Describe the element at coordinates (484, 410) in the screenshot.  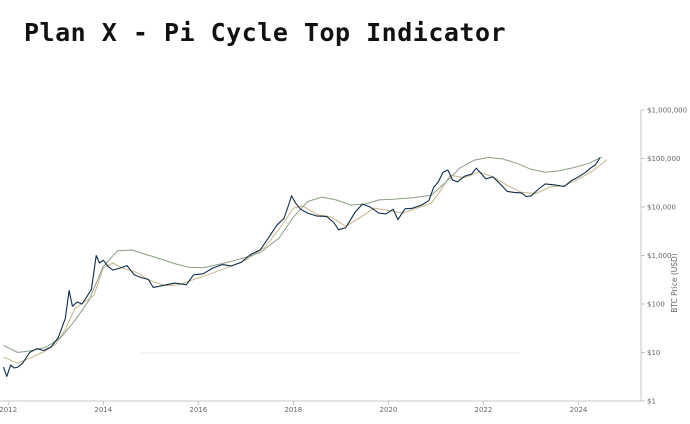
I see `x-tick-label: 2022` at that location.